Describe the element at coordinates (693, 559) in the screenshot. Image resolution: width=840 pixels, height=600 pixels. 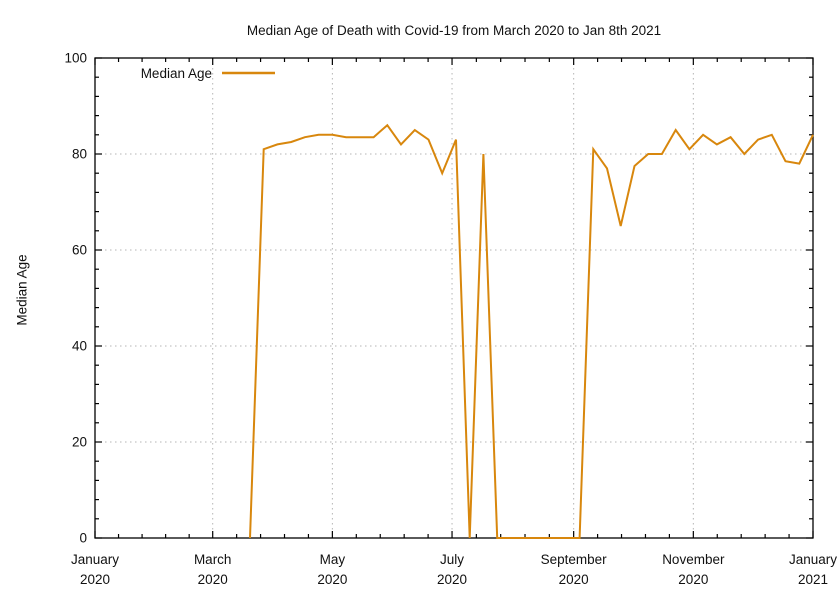
I see `x-tick-label-month: November` at that location.